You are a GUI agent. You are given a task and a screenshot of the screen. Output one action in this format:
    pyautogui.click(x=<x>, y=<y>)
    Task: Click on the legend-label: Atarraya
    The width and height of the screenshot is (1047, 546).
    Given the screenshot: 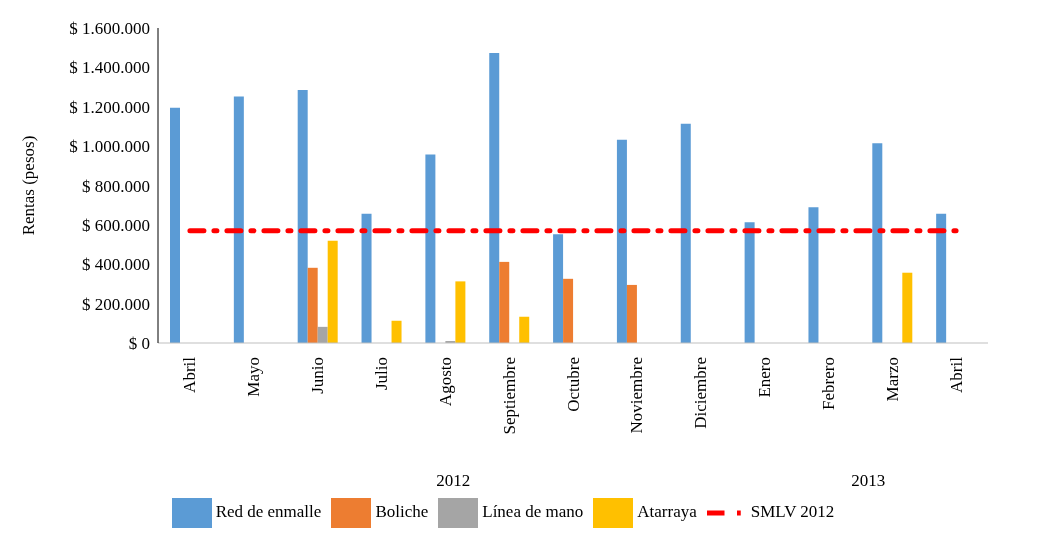 What is the action you would take?
    pyautogui.click(x=667, y=511)
    